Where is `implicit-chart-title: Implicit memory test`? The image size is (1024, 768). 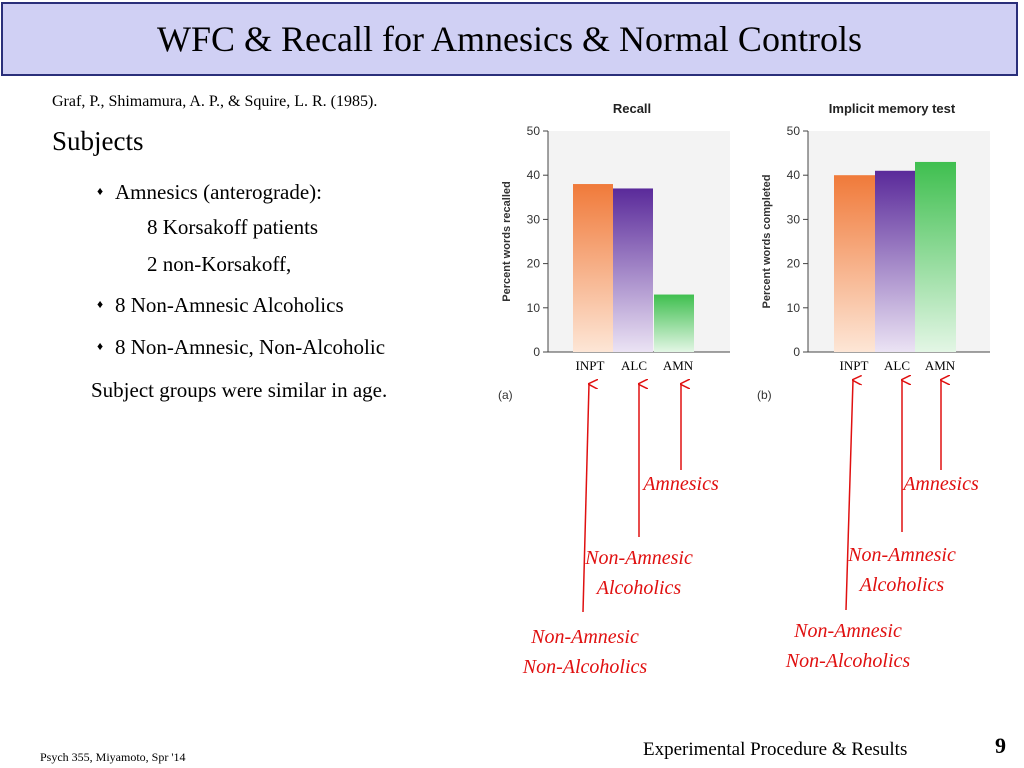 implicit-chart-title: Implicit memory test is located at coordinates (892, 108).